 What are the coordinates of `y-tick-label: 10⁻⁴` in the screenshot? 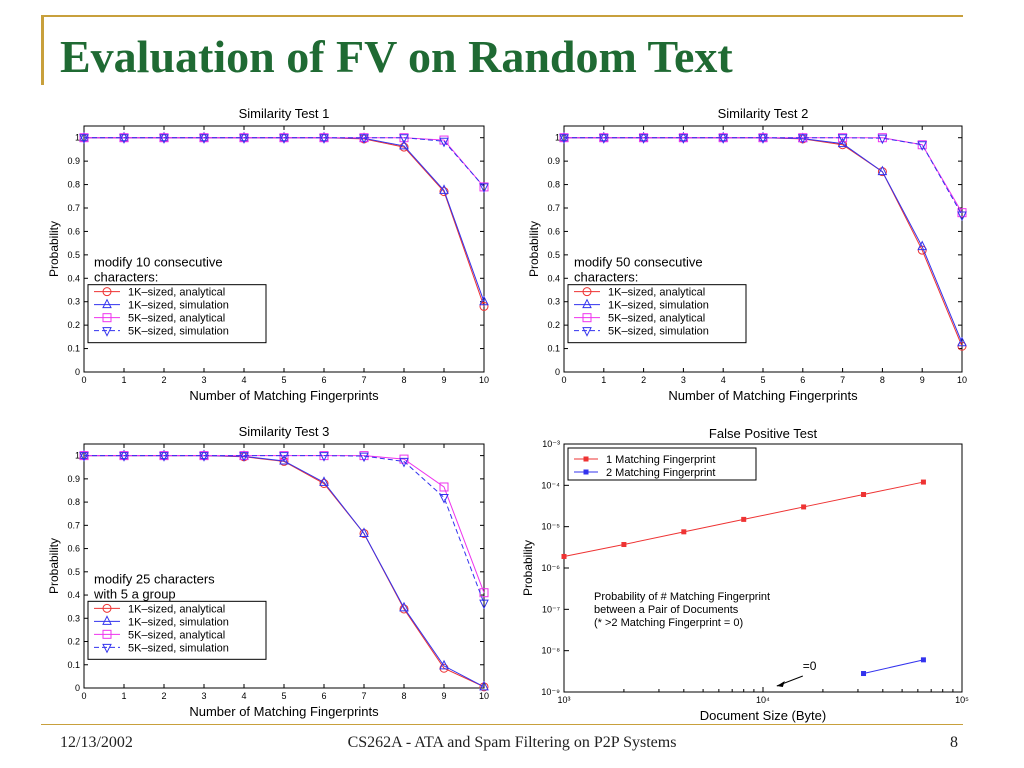 It's located at (550, 485).